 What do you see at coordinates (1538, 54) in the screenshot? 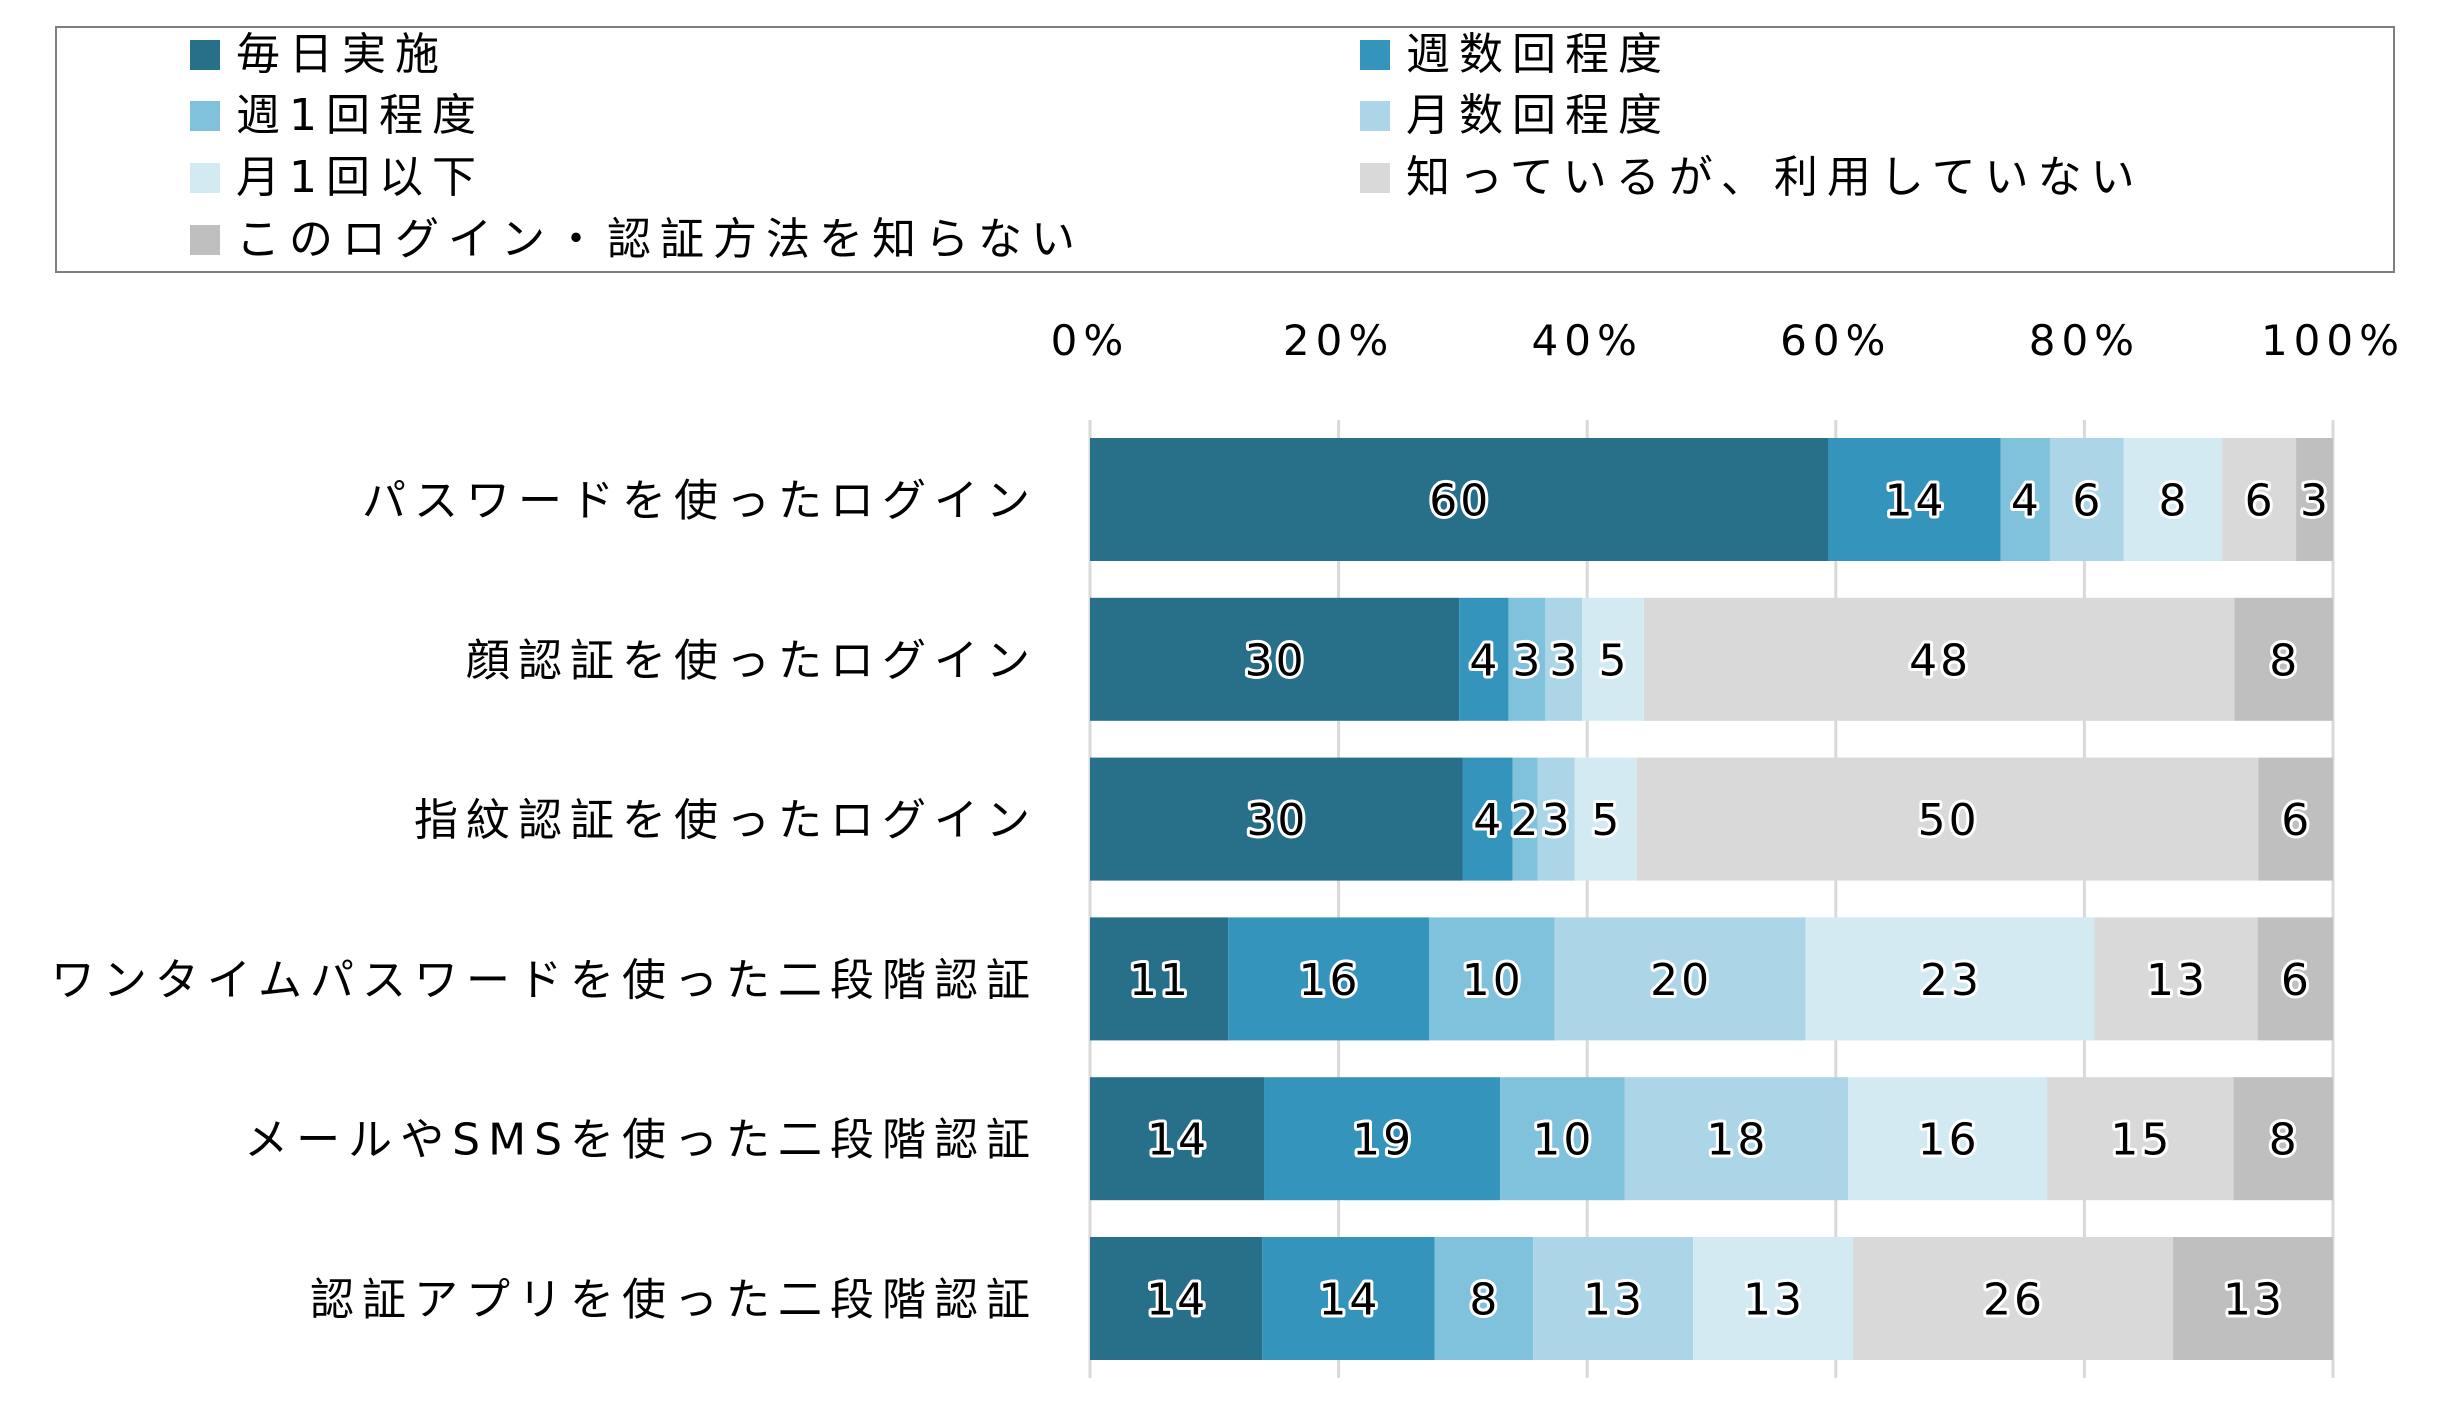
I see `legend-label: 週数回程度` at bounding box center [1538, 54].